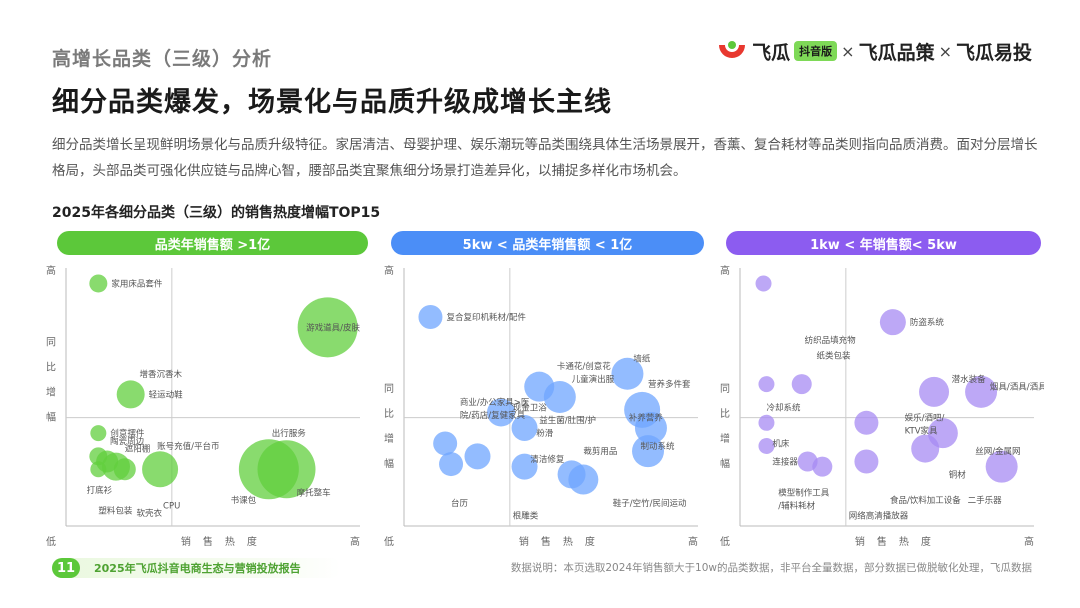 The width and height of the screenshot is (1080, 608). What do you see at coordinates (584, 366) in the screenshot?
I see `bubble-label: 卡通花/创意花` at bounding box center [584, 366].